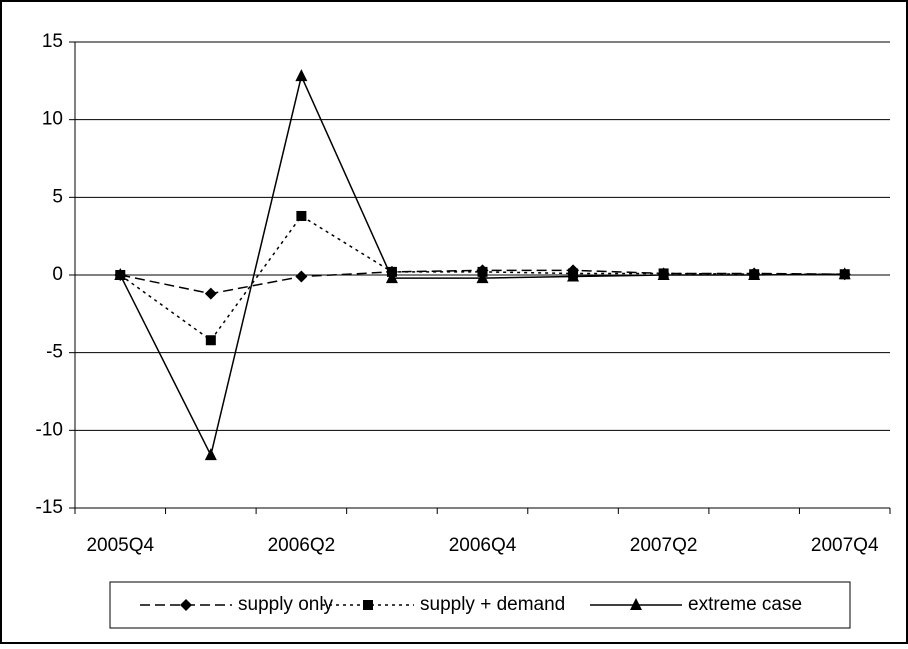 This screenshot has width=908, height=649. I want to click on legend-label: supply + demand, so click(492, 604).